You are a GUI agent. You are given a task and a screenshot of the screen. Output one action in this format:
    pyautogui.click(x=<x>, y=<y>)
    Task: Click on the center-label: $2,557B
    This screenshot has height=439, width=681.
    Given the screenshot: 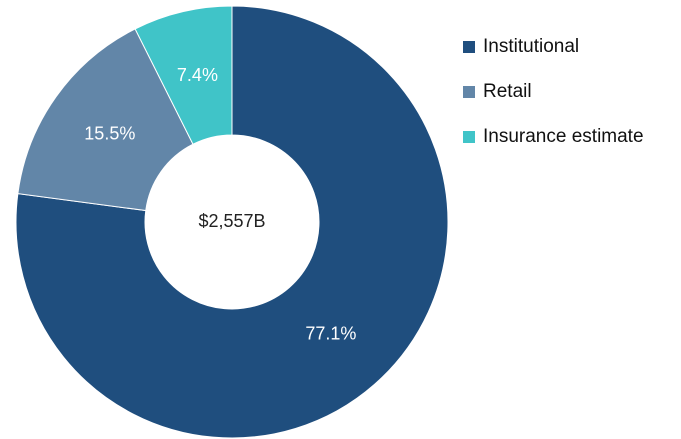 What is the action you would take?
    pyautogui.click(x=231, y=221)
    